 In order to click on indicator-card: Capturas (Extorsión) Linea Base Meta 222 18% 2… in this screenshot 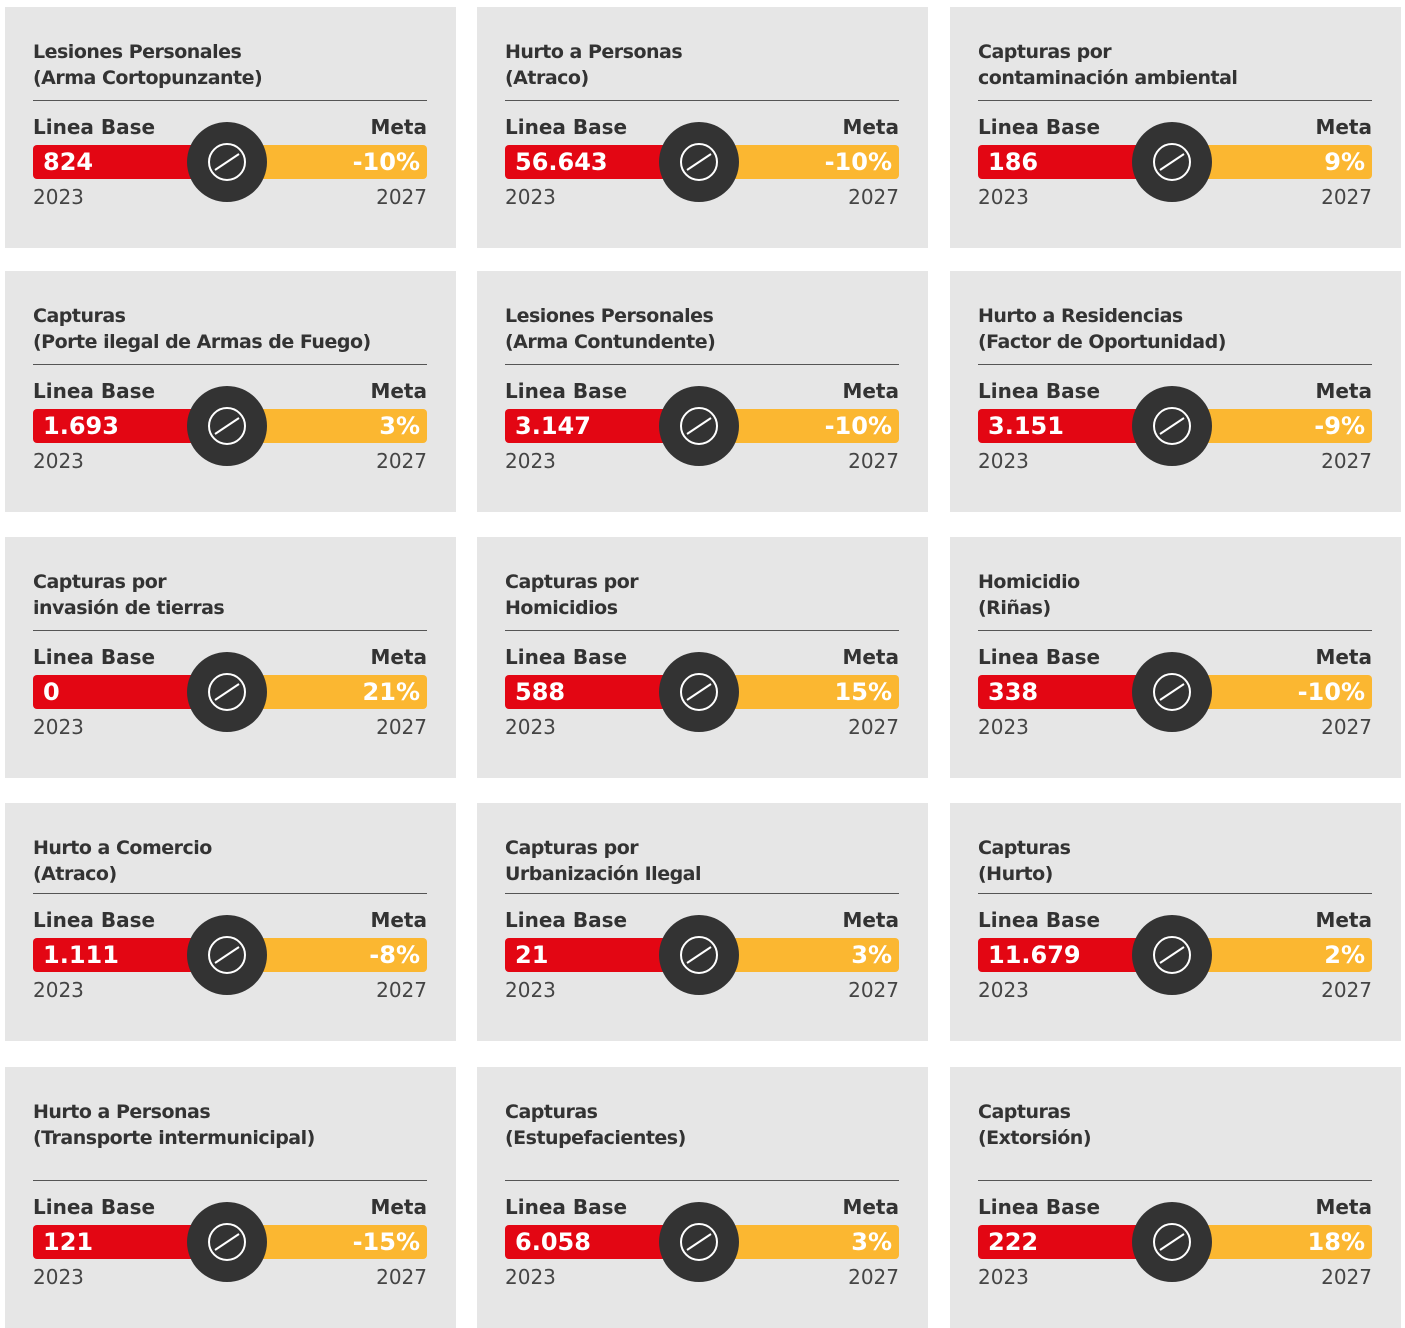, I will do `click(1175, 1197)`.